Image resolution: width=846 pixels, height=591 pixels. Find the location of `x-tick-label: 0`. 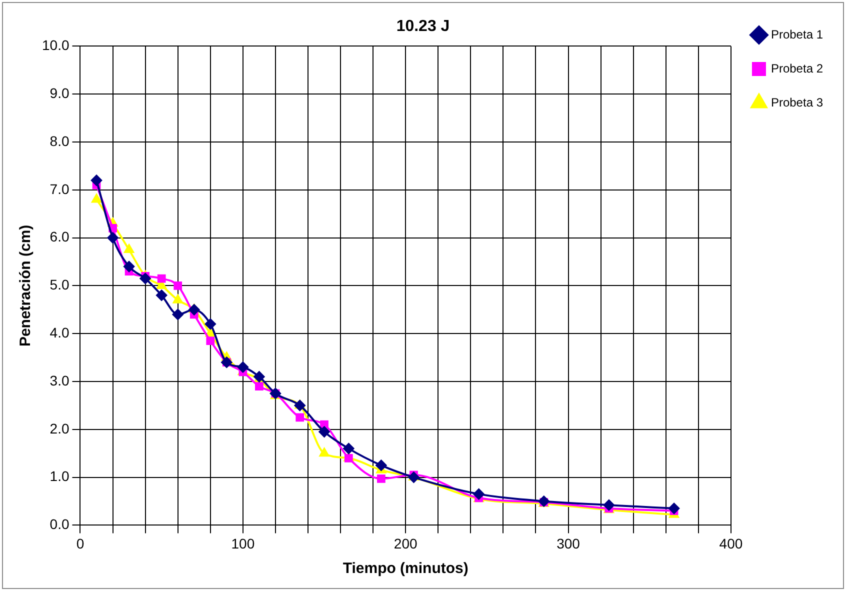

x-tick-label: 0 is located at coordinates (80, 543).